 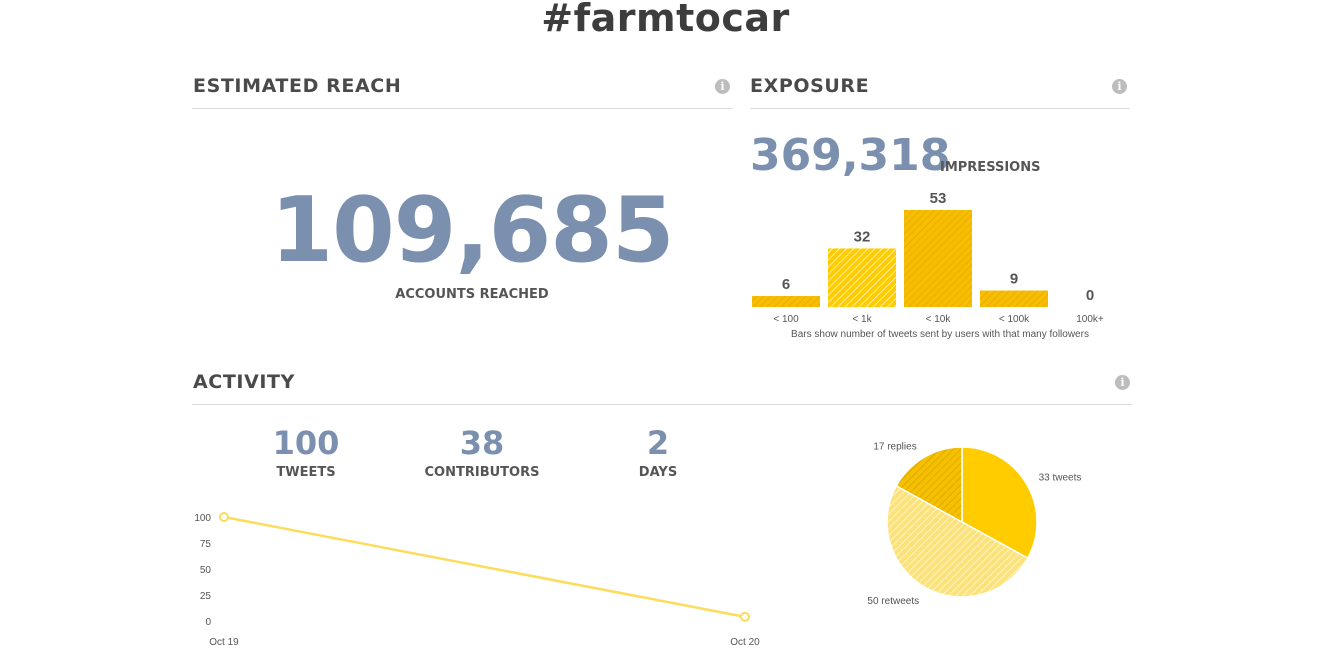 What do you see at coordinates (894, 446) in the screenshot?
I see `pie-slice-label: 17 replies` at bounding box center [894, 446].